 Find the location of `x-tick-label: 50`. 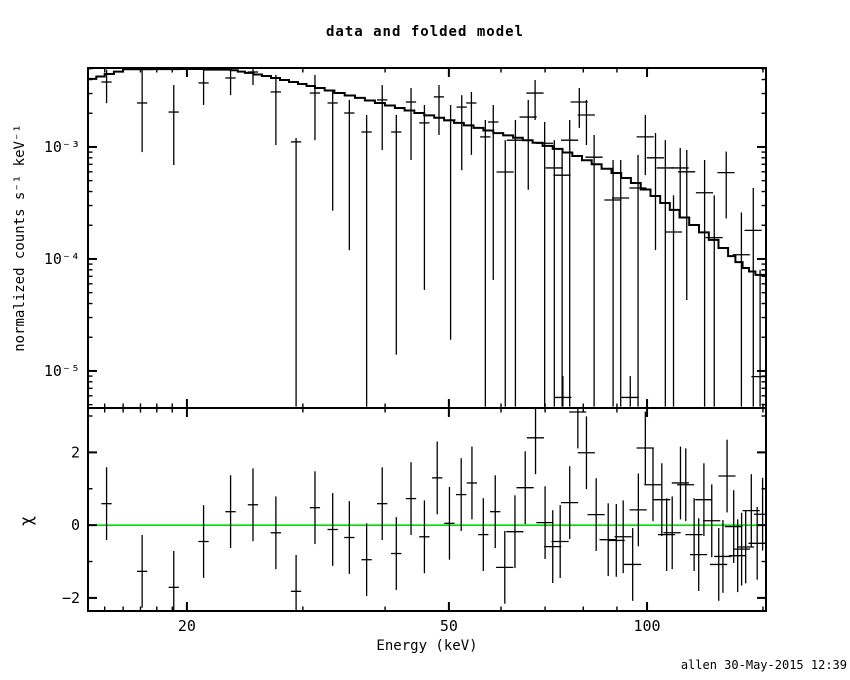

x-tick-label: 50 is located at coordinates (449, 626).